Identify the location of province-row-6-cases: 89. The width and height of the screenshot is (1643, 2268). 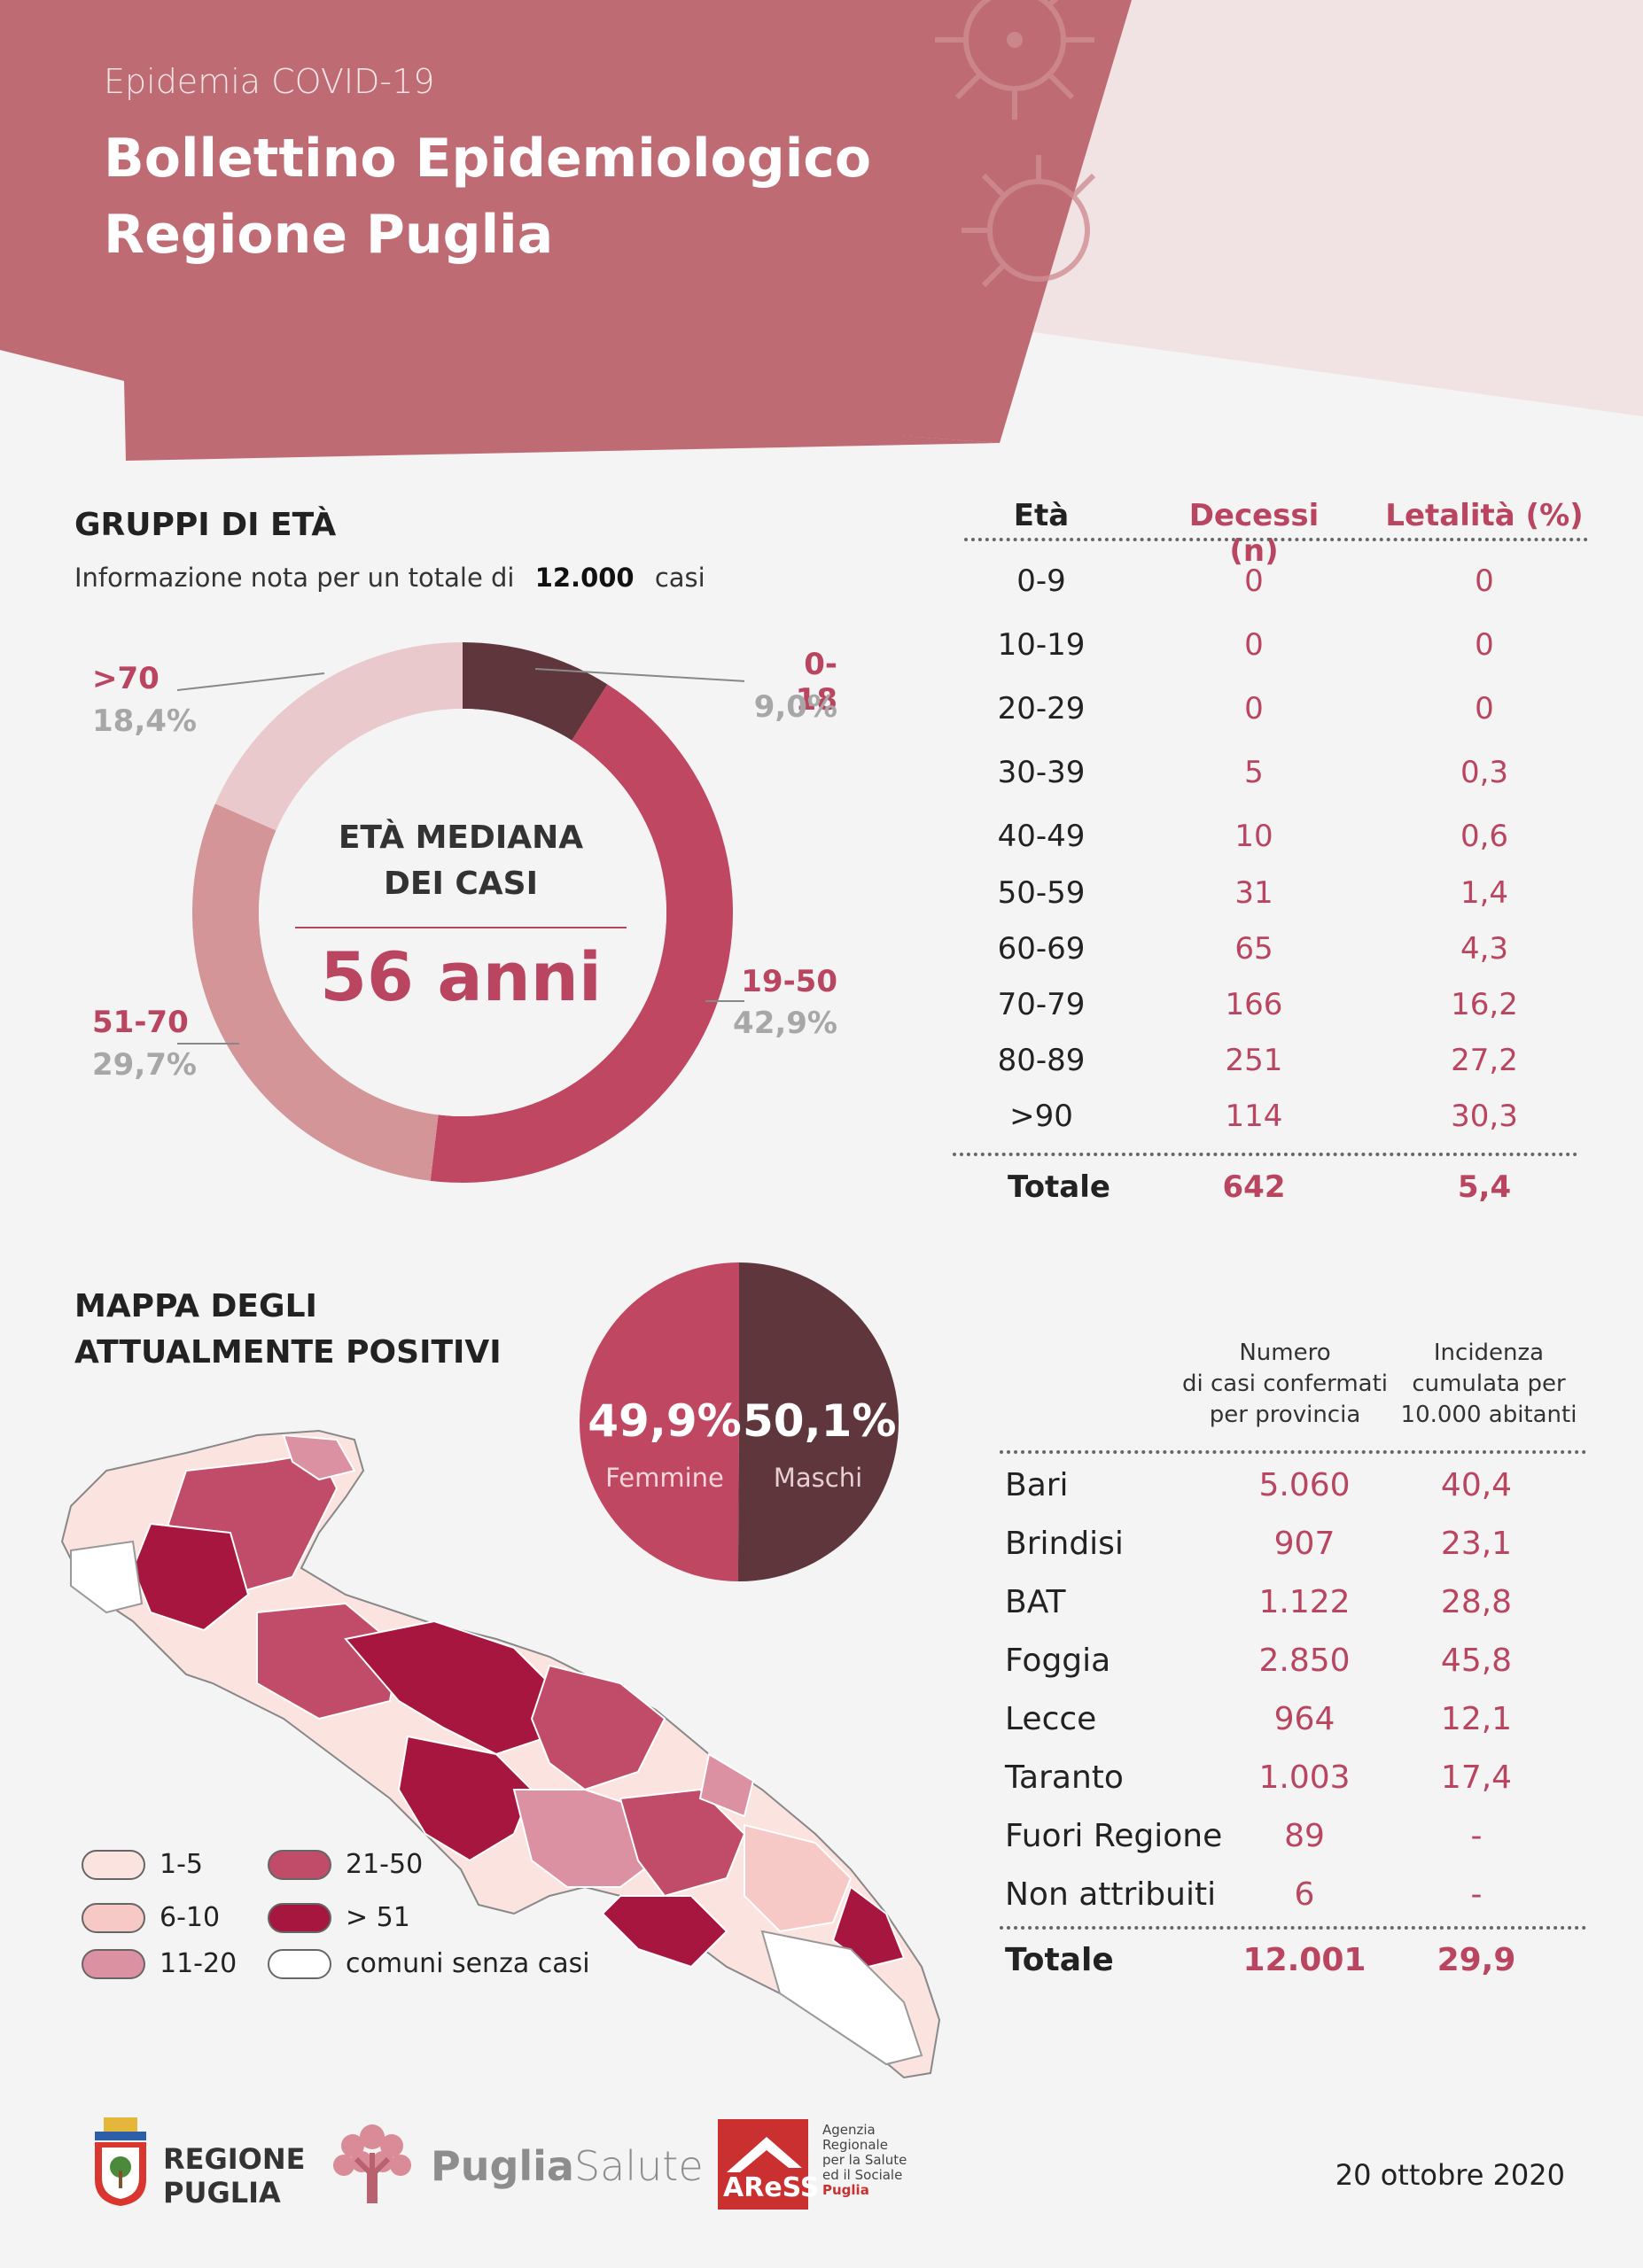
(1304, 1836).